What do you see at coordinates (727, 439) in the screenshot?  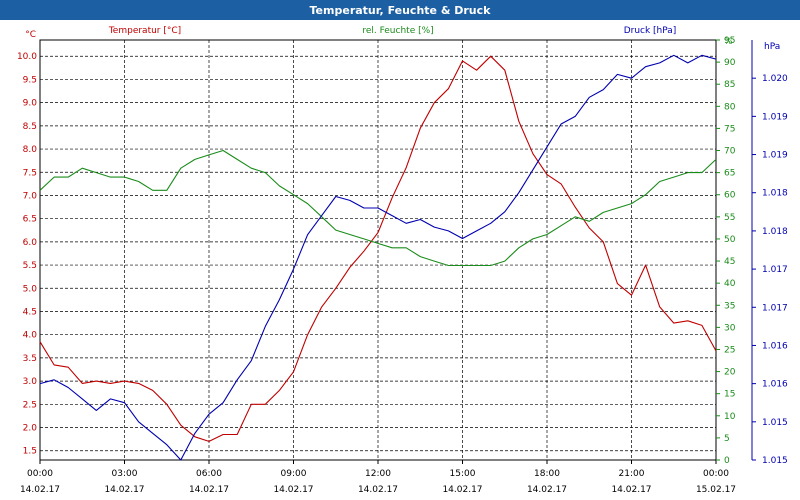 I see `humidity-tick-label: 5` at bounding box center [727, 439].